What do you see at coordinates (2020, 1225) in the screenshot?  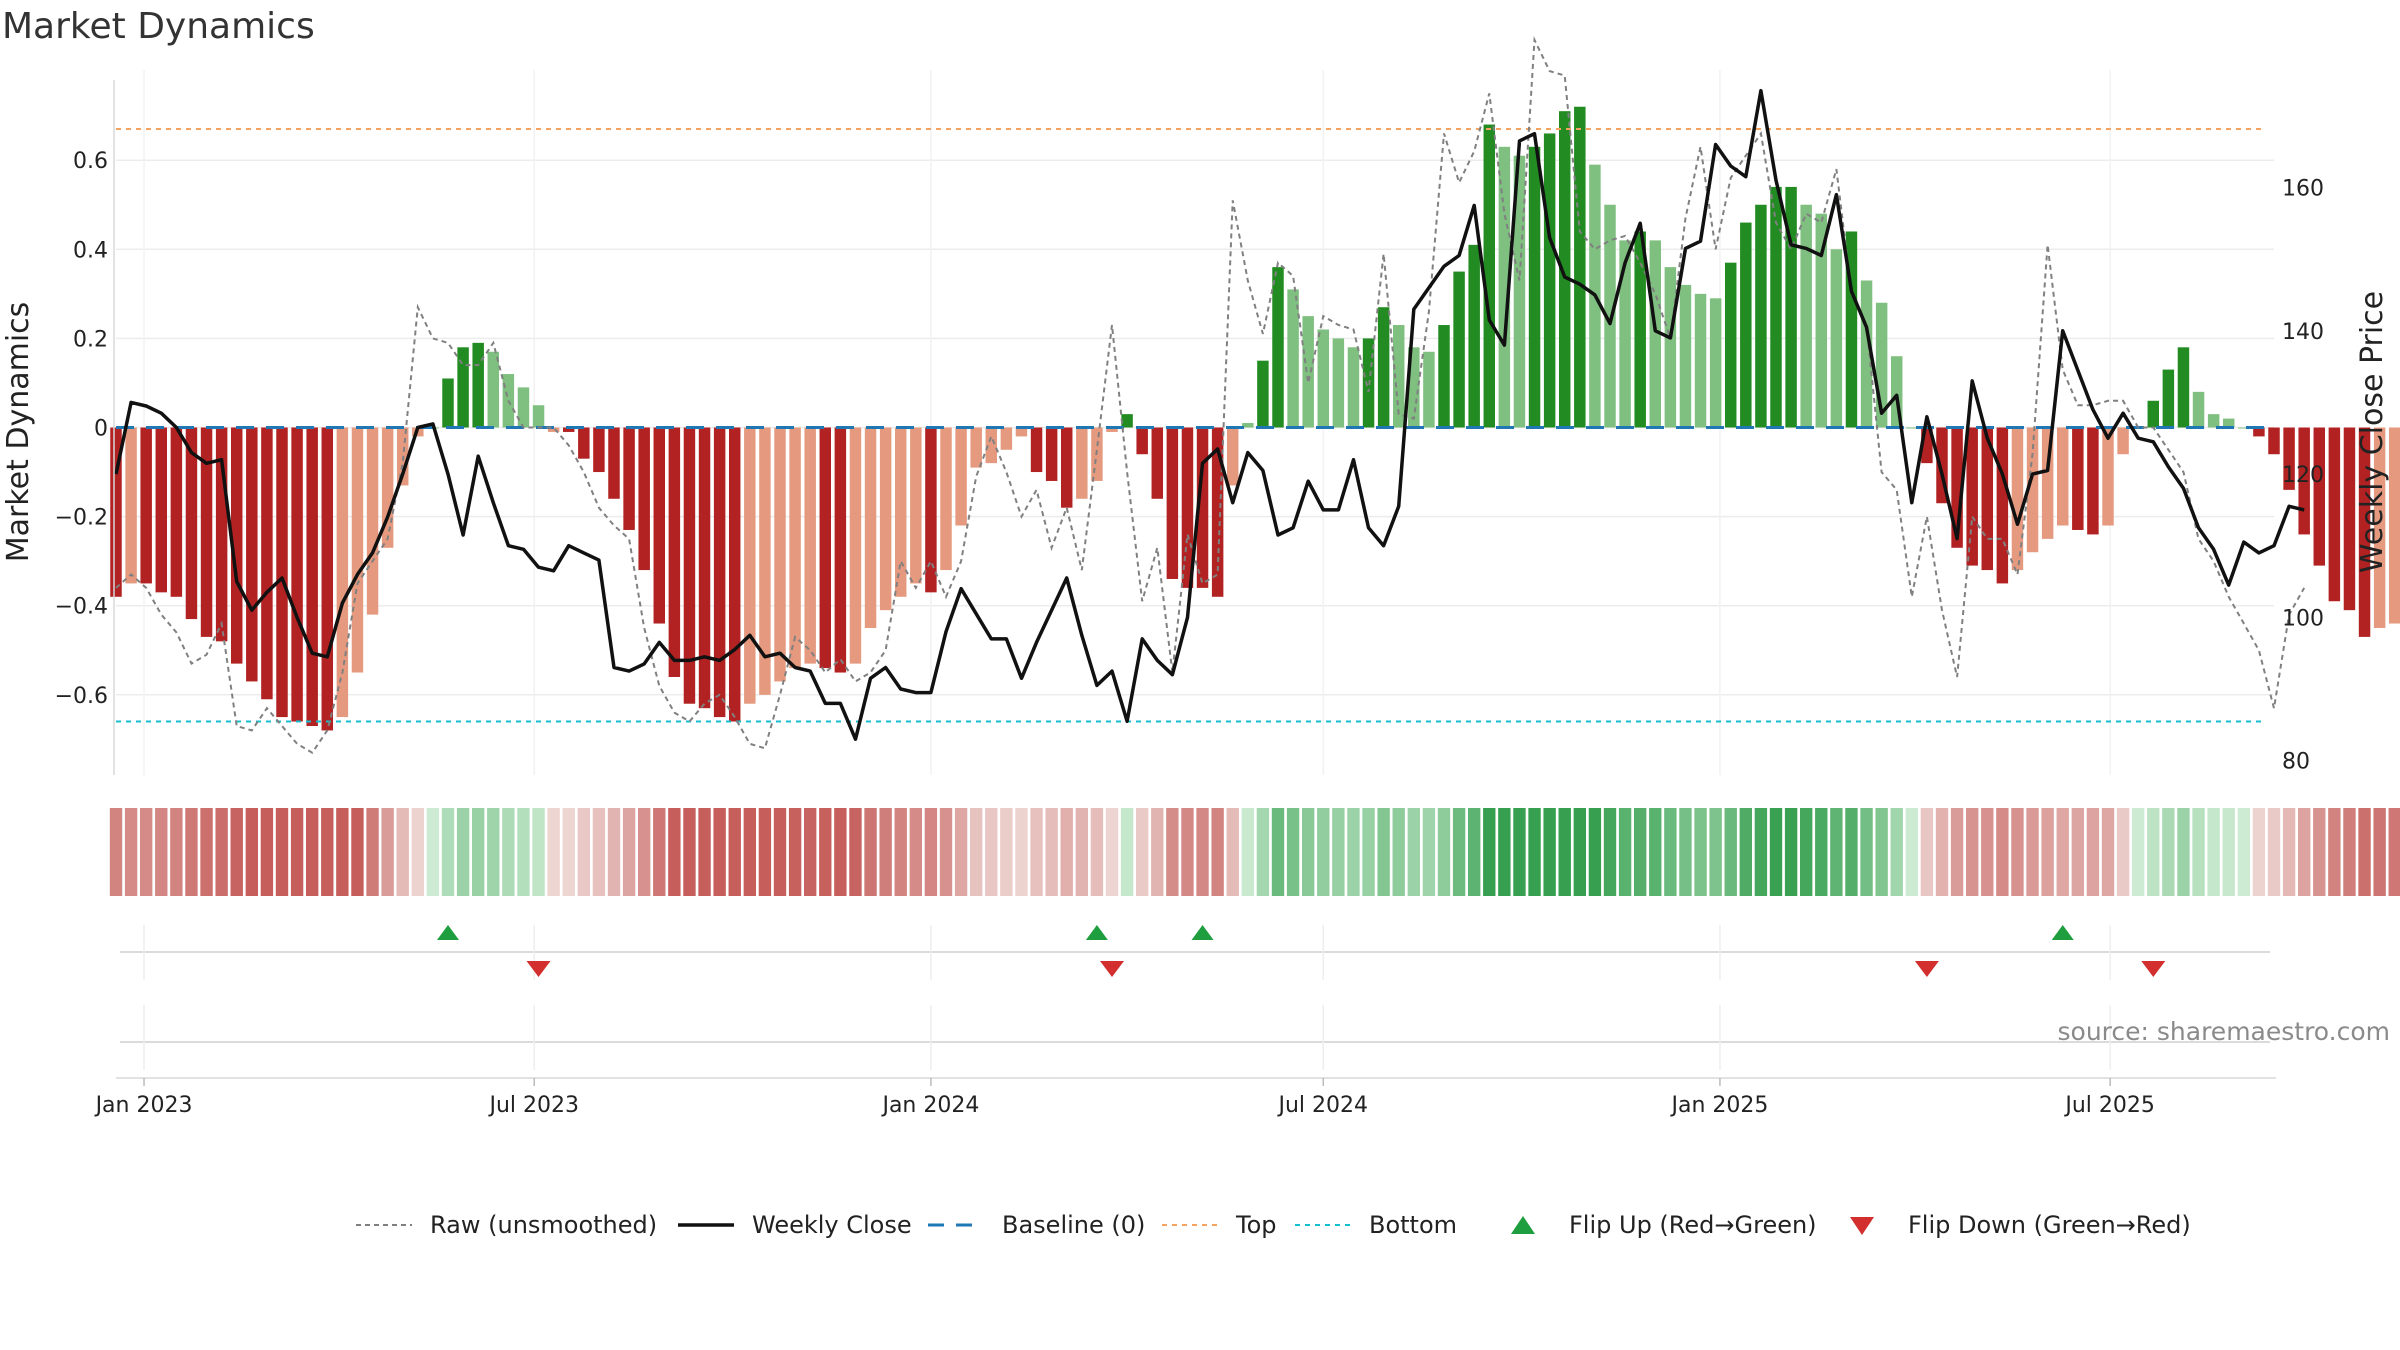 I see `legend-item-flip_down: Flip Down (Green→Red)` at bounding box center [2020, 1225].